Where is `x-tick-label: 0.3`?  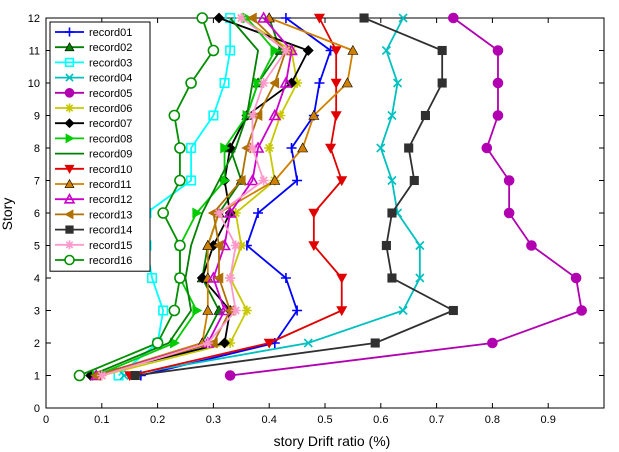 x-tick-label: 0.3 is located at coordinates (213, 420).